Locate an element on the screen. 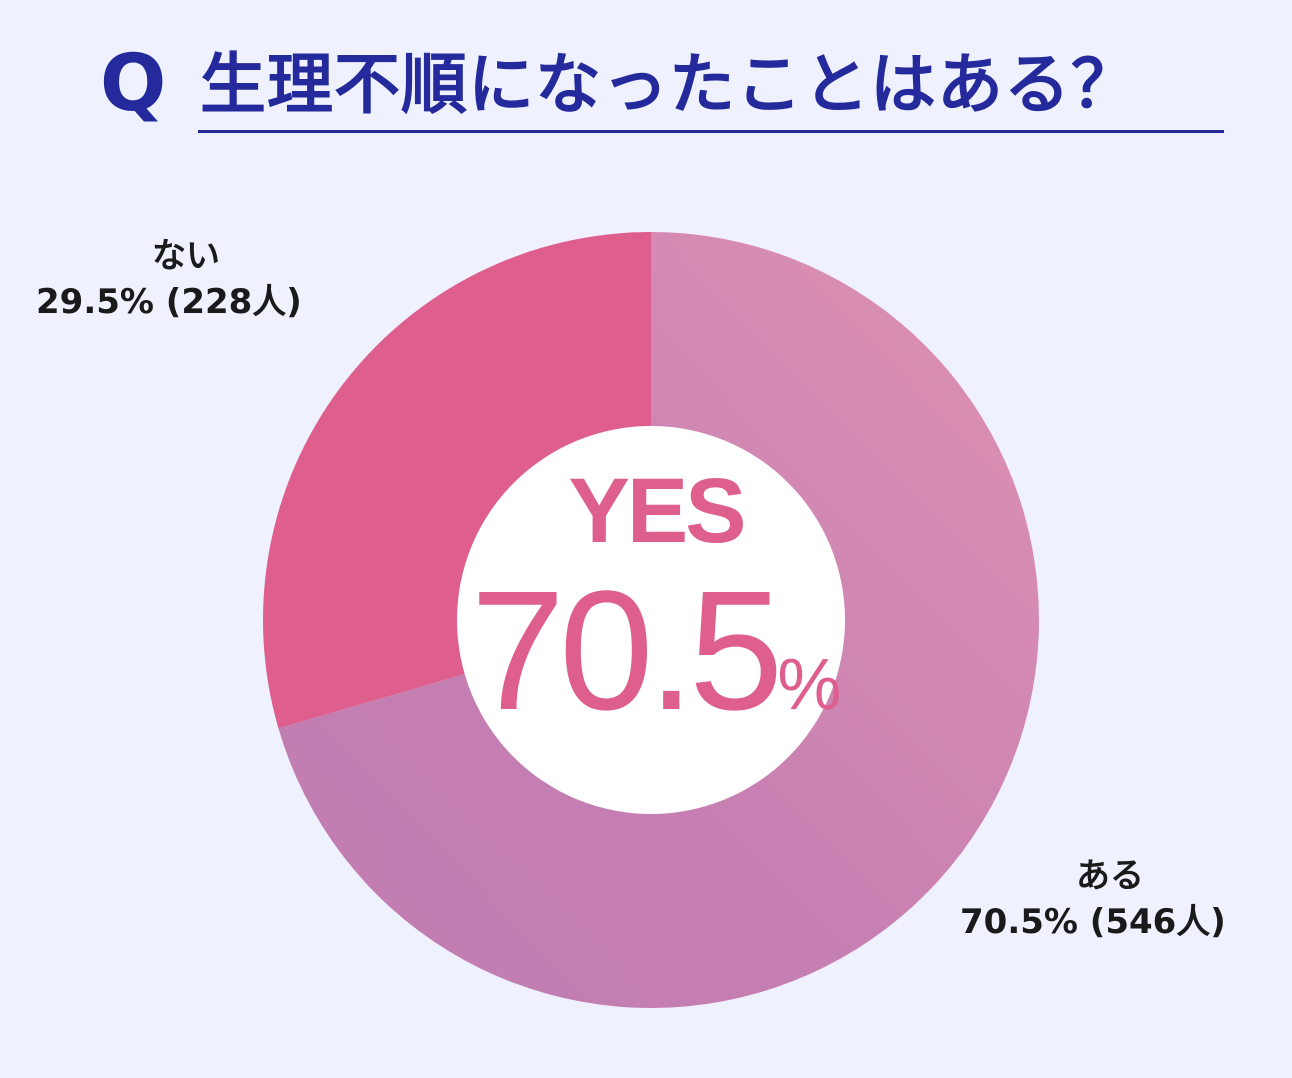 This screenshot has height=1078, width=1292. pie-center-hole is located at coordinates (651, 620).